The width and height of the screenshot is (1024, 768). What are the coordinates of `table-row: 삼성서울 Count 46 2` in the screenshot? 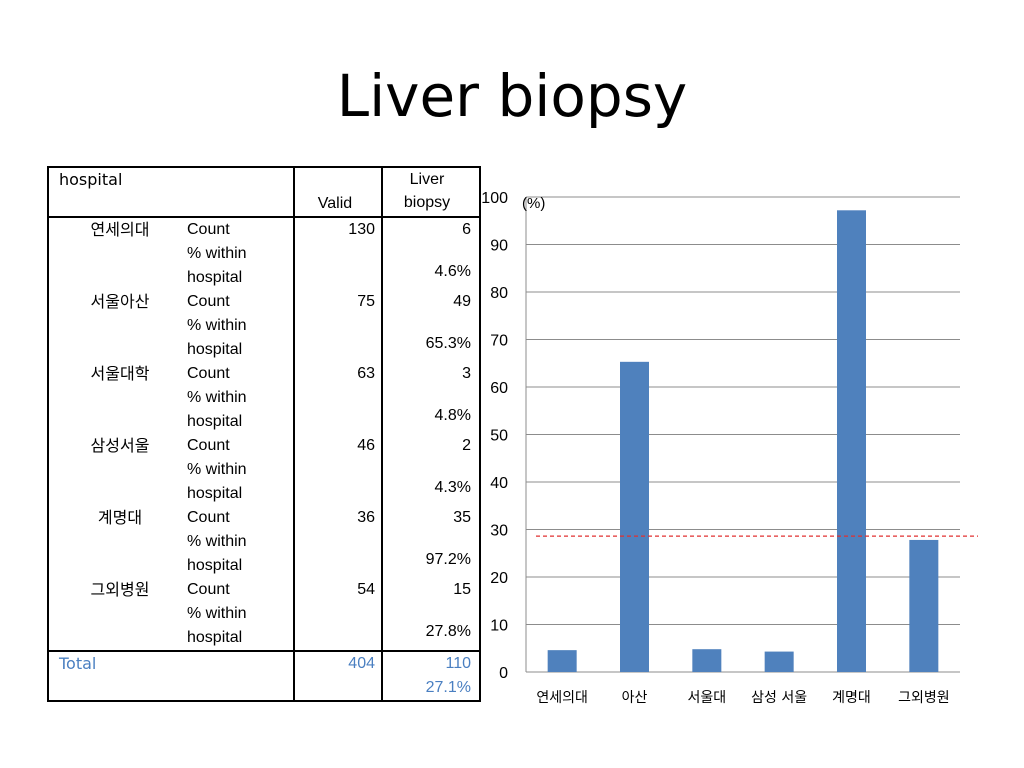 It's located at (264, 446).